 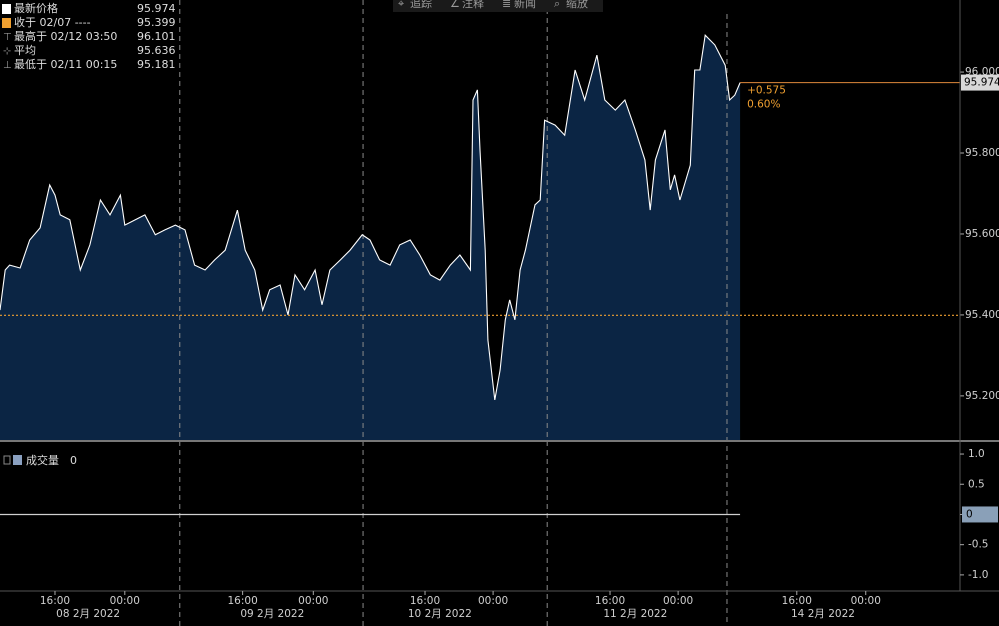 I want to click on legend-label: 最新价格, so click(x=36, y=8).